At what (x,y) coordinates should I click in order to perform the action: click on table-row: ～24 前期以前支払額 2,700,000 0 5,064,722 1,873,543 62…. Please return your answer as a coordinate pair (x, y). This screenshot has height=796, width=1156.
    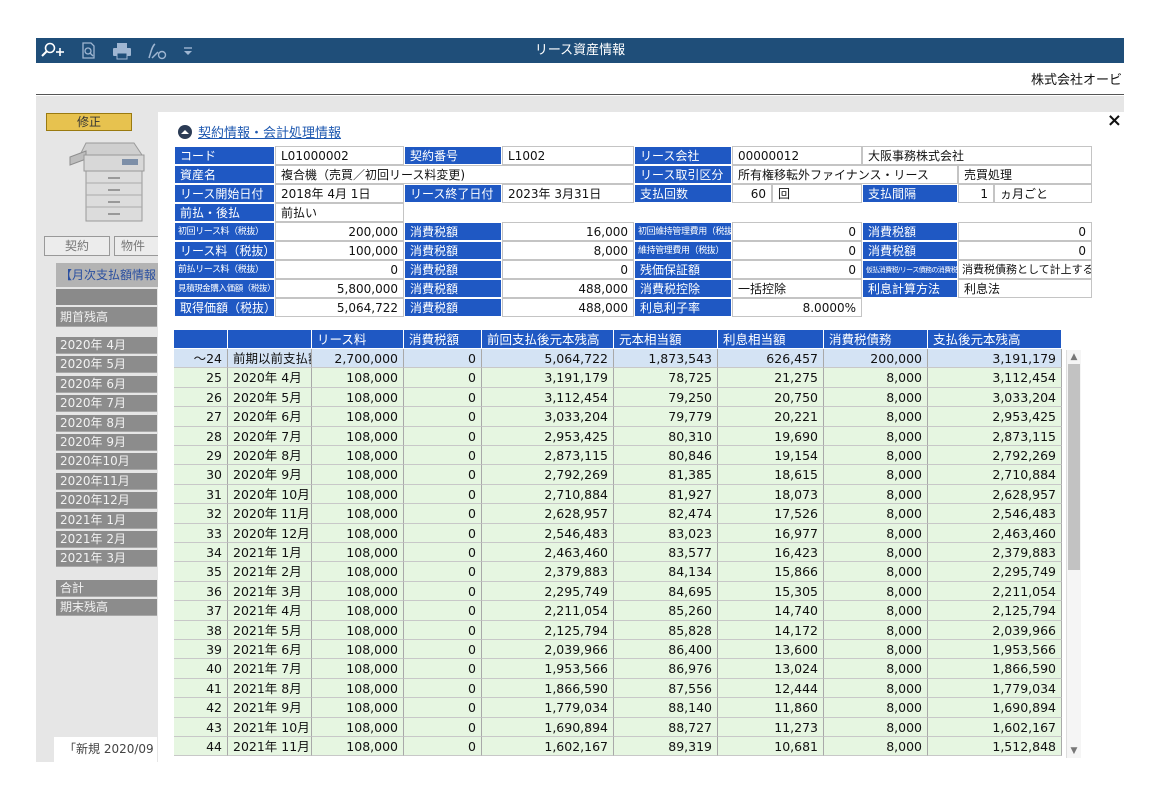
    Looking at the image, I should click on (618, 359).